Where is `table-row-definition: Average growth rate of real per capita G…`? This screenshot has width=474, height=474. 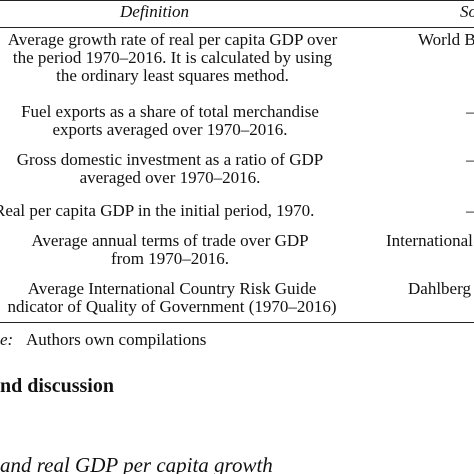 table-row-definition: Average growth rate of real per capita G… is located at coordinates (172, 57).